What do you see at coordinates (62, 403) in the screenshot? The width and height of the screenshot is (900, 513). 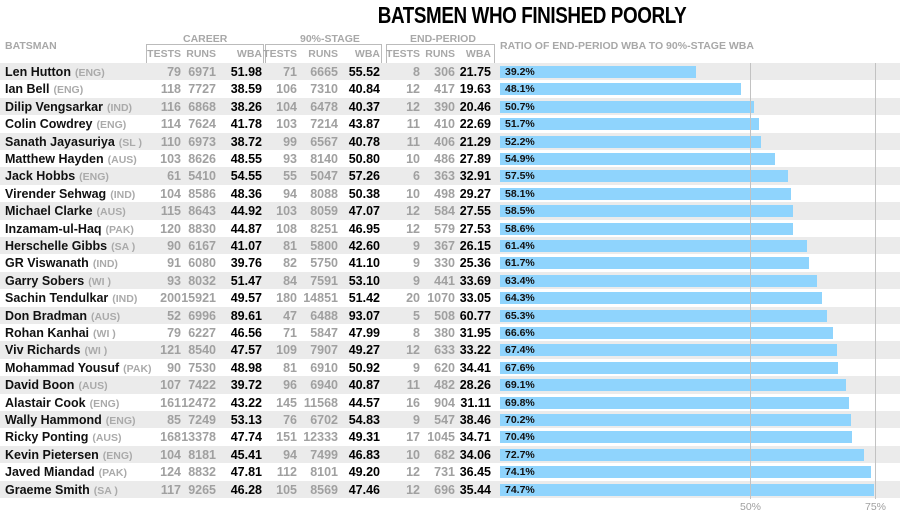 I see `batsman-name: Alastair Cook (ENG)` at bounding box center [62, 403].